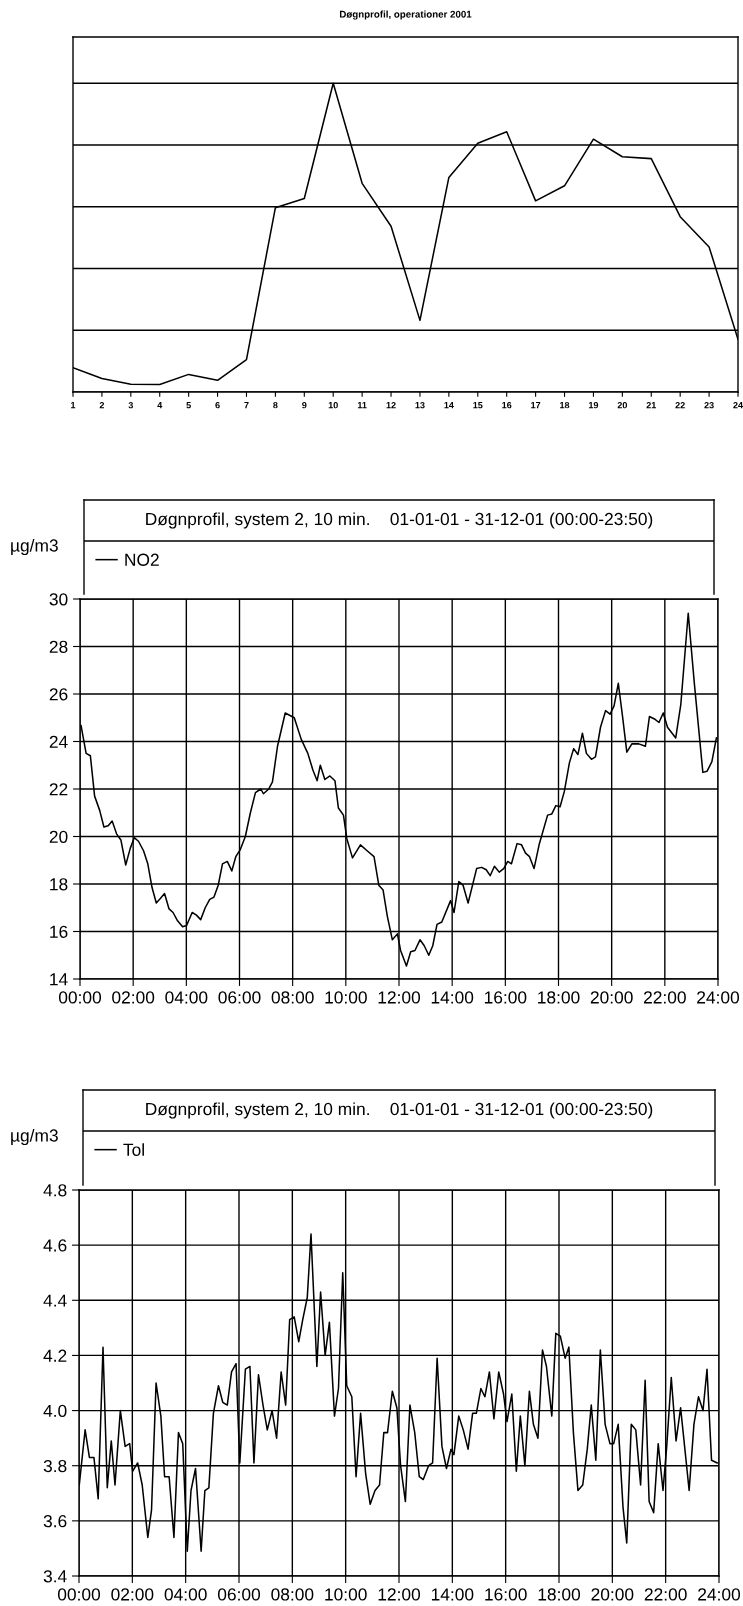  I want to click on y-tick-label: 16, so click(59, 931).